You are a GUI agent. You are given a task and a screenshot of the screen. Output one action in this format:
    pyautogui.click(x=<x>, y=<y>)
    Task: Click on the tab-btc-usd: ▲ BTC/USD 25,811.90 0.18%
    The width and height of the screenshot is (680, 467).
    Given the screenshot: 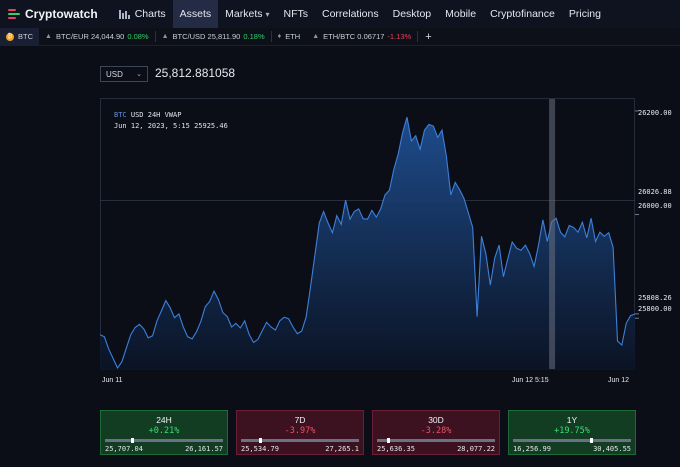 What is the action you would take?
    pyautogui.click(x=213, y=36)
    